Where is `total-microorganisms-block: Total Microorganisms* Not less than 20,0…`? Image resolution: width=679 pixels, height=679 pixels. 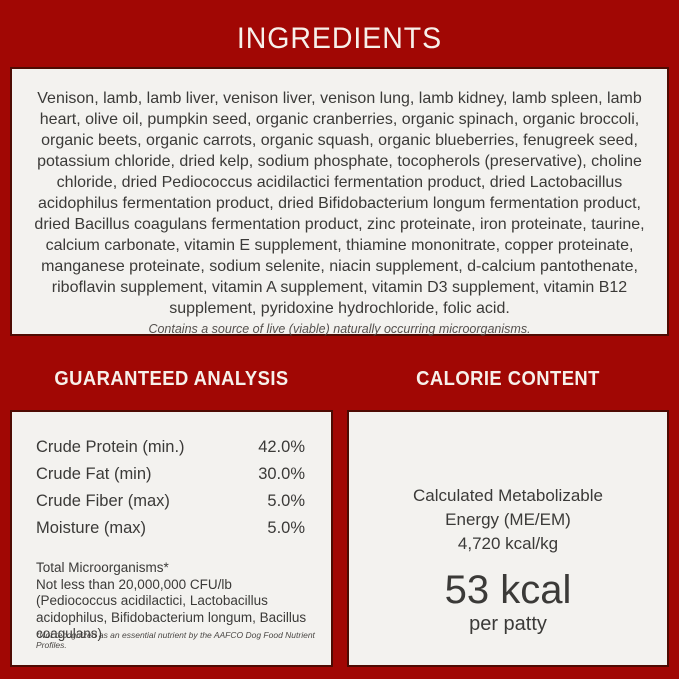 total-microorganisms-block: Total Microorganisms* Not less than 20,0… is located at coordinates (171, 601).